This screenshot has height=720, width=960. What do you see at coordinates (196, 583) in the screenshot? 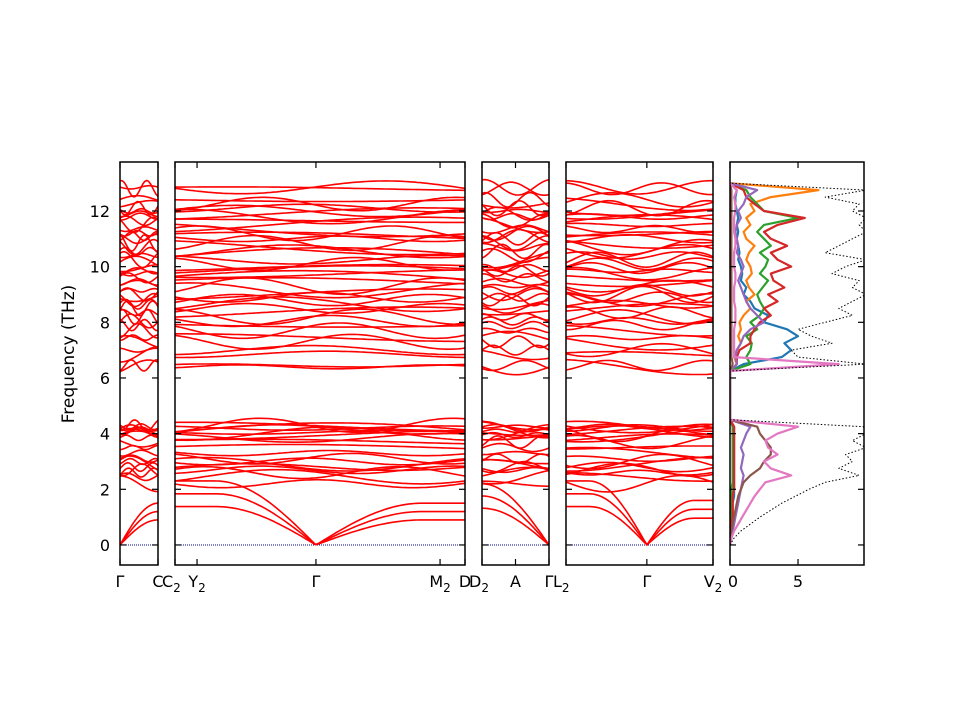
I see `x-tick-label: Y2` at bounding box center [196, 583].